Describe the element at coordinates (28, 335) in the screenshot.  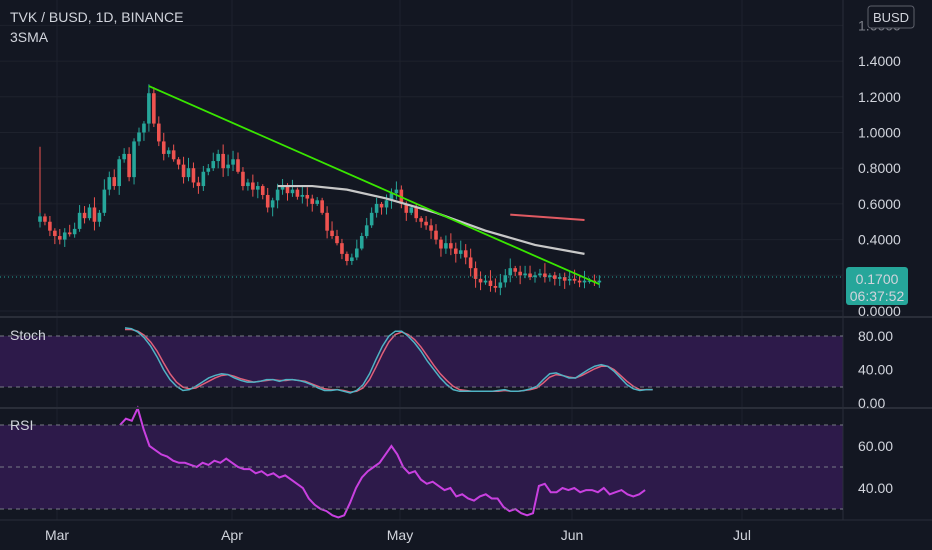
I see `stoch-pane-label: Stoch` at that location.